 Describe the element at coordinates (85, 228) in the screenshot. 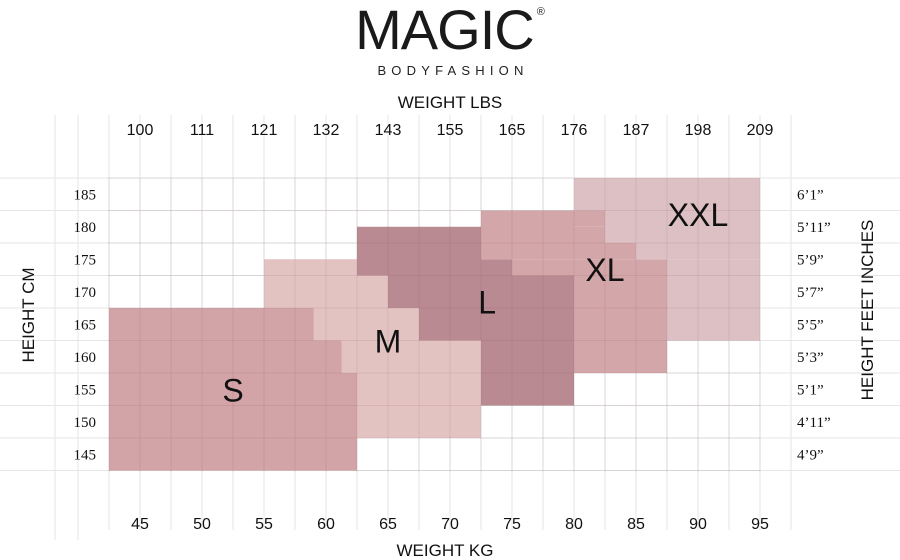

I see `y-tick-cm: 180` at that location.